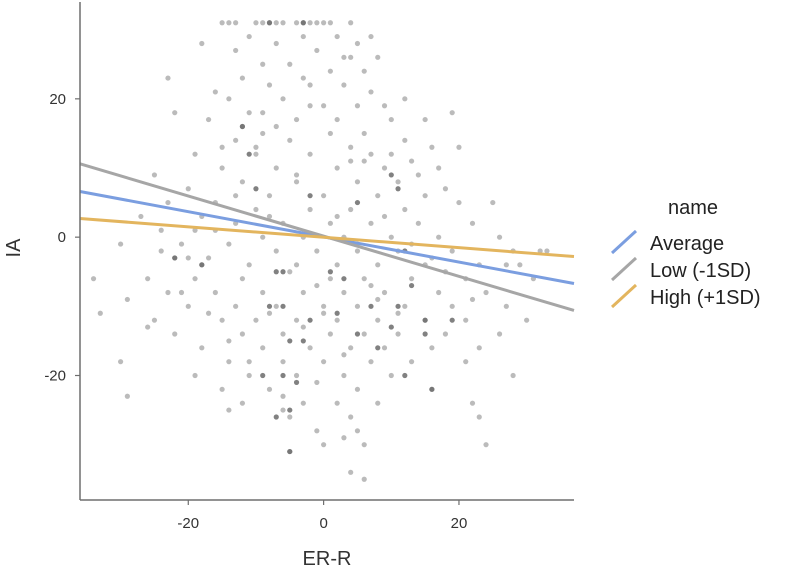  Describe the element at coordinates (685, 253) in the screenshot. I see `legend: name Average Low (-1SD) High (+1SD)` at that location.